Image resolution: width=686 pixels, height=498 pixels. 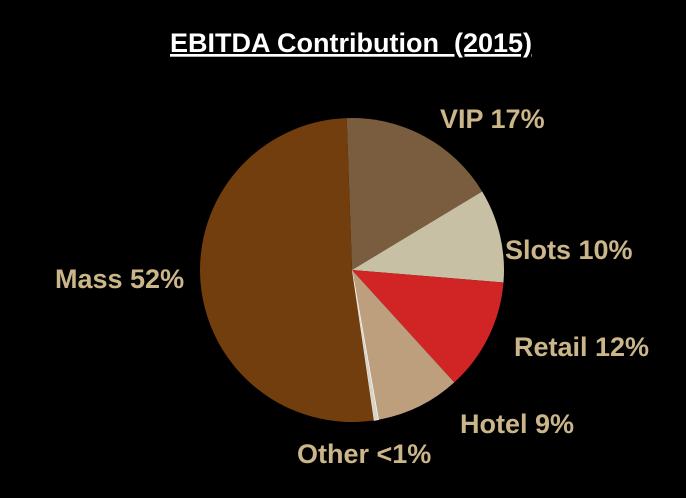 What do you see at coordinates (517, 424) in the screenshot?
I see `slice-label-hotel: Hotel 9%` at bounding box center [517, 424].